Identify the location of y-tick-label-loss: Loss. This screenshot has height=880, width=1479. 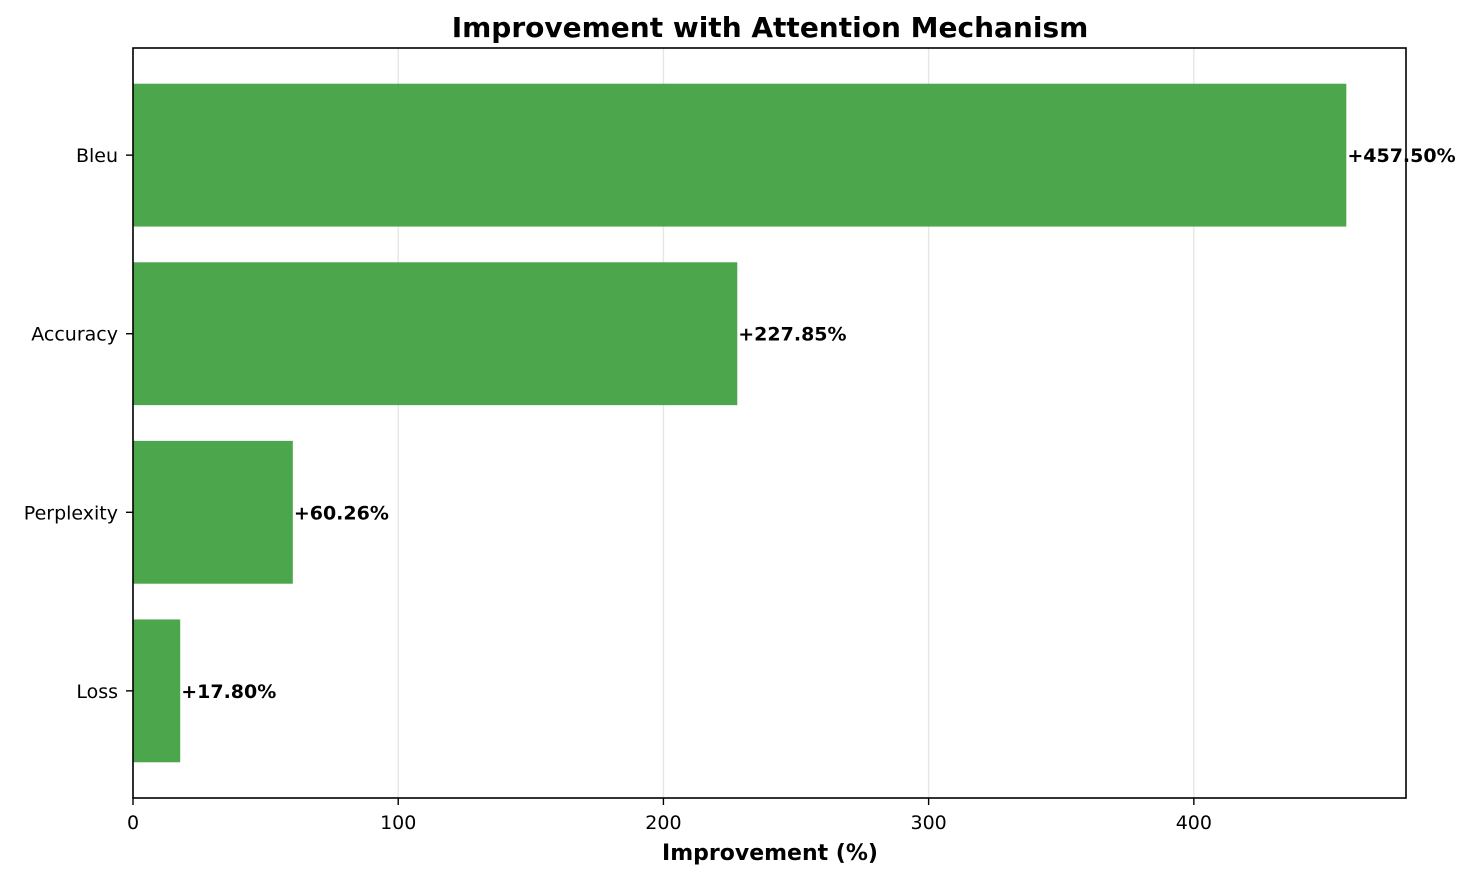
(97, 692).